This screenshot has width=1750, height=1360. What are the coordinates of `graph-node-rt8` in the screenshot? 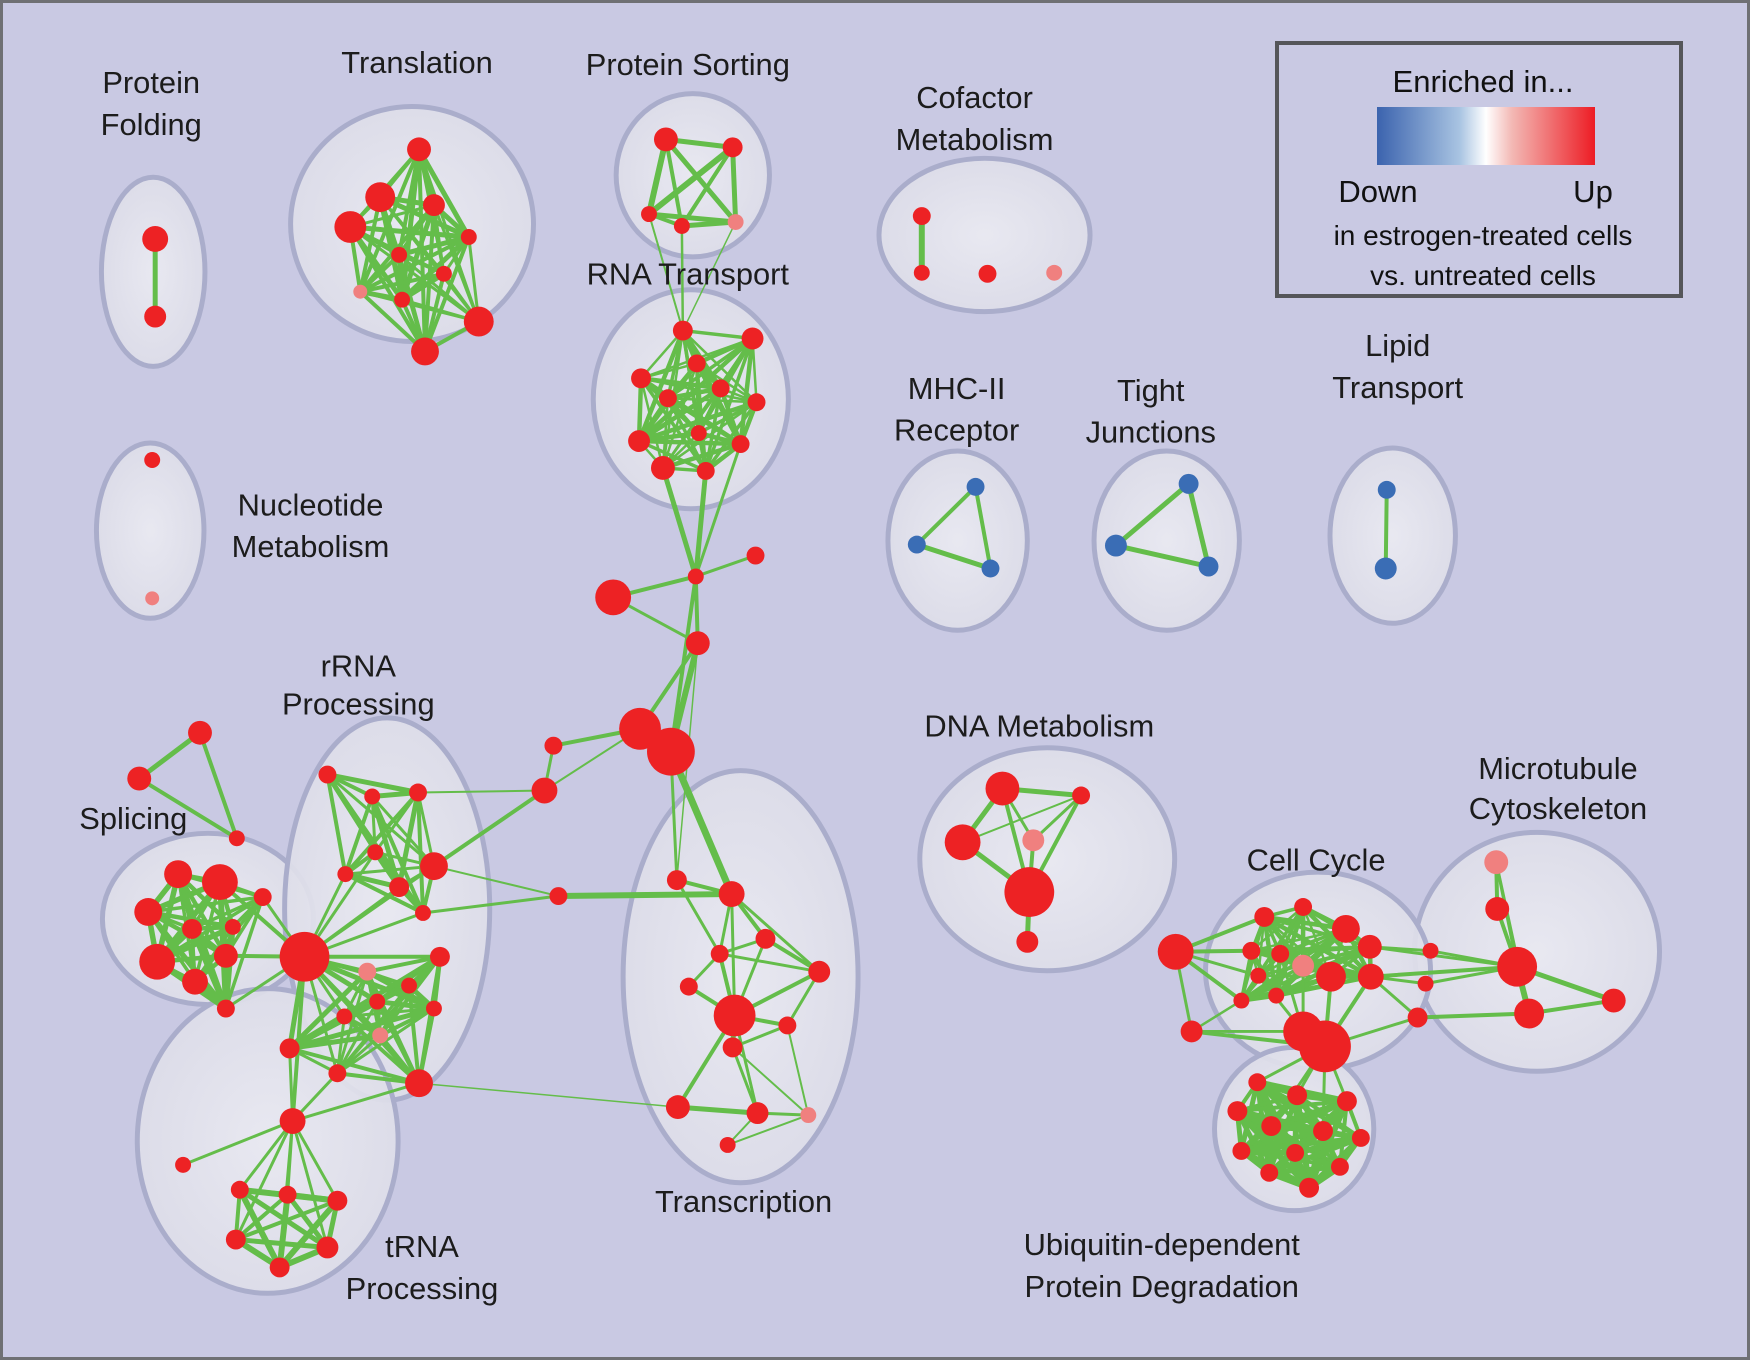 It's located at (698, 433).